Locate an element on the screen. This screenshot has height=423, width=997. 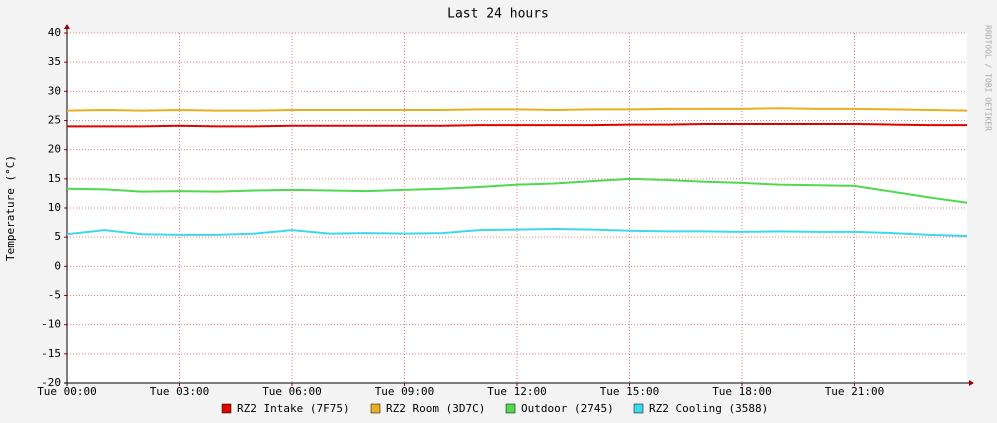
y-tick-label: 35 is located at coordinates (54, 61).